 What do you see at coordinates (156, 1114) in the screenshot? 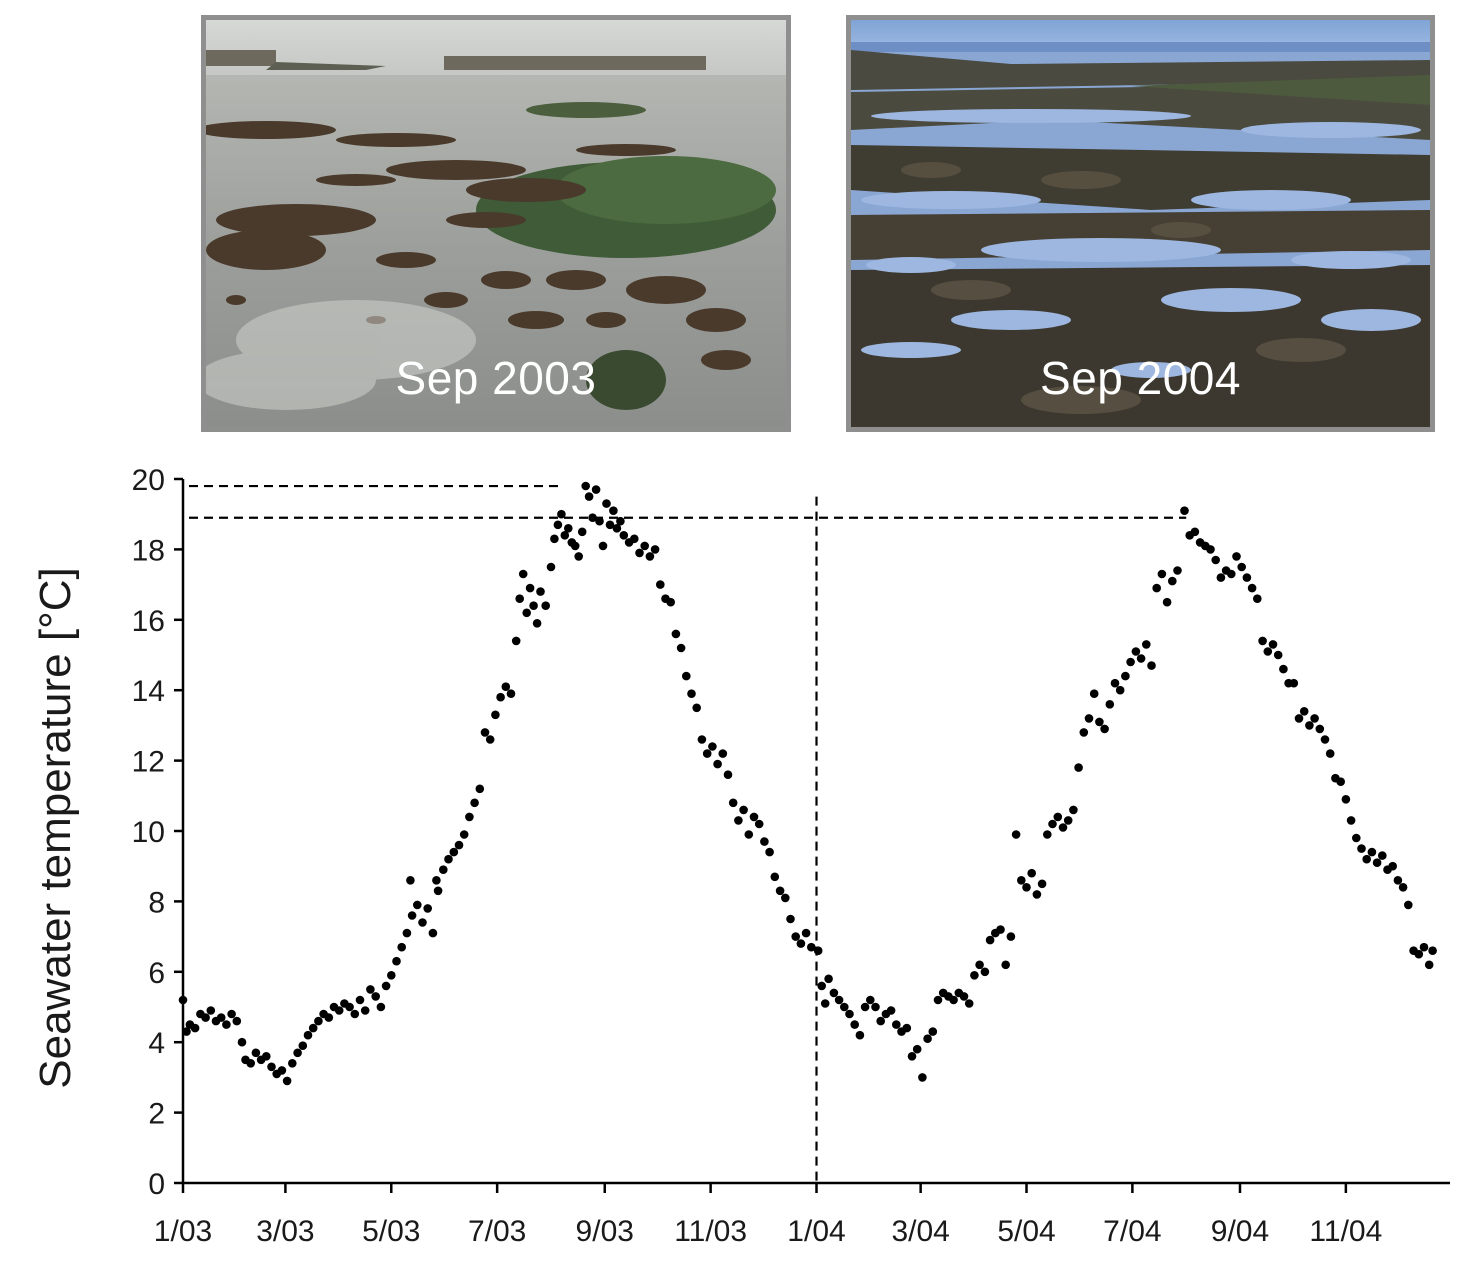
I see `y-tick-label: 2` at bounding box center [156, 1114].